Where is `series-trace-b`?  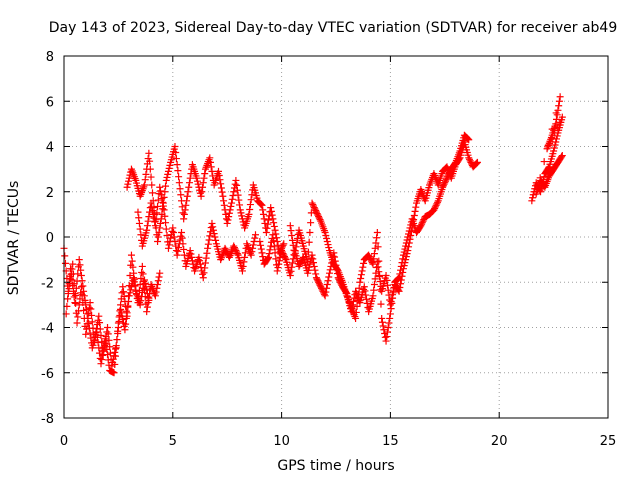
series-trace-b is located at coordinates (107, 314).